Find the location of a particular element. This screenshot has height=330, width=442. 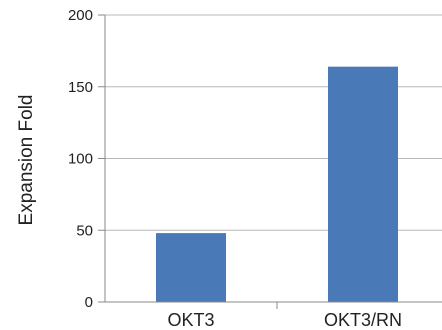

bar-okt3-rn is located at coordinates (363, 184).